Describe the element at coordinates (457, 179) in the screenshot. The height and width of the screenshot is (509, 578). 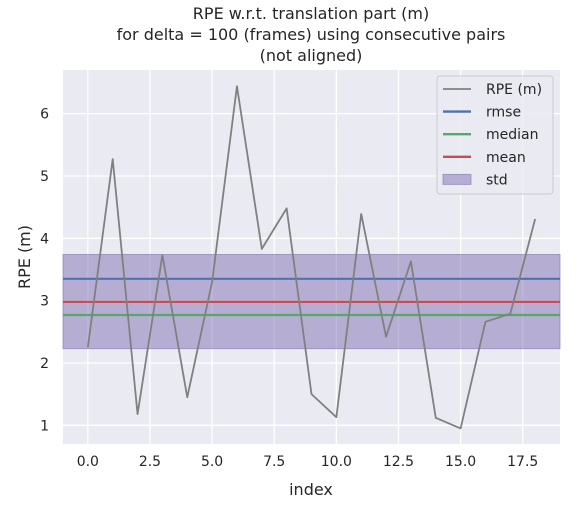
I see `legend-swatch` at that location.